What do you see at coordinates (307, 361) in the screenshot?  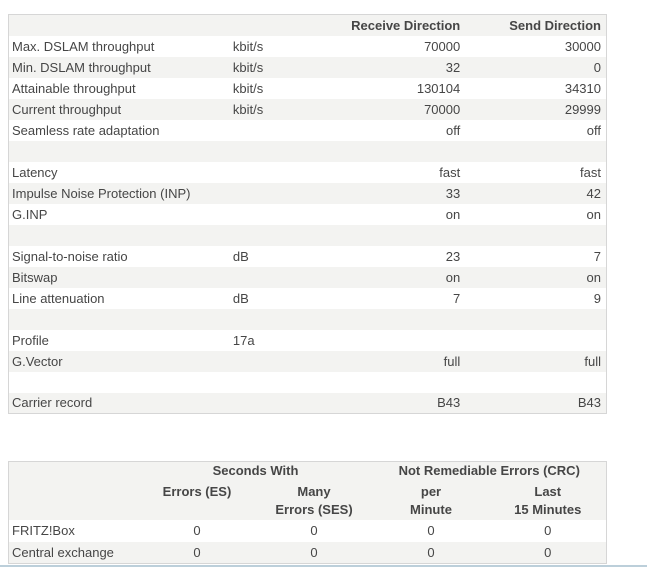 I see `table-row: G.Vector full full` at bounding box center [307, 361].